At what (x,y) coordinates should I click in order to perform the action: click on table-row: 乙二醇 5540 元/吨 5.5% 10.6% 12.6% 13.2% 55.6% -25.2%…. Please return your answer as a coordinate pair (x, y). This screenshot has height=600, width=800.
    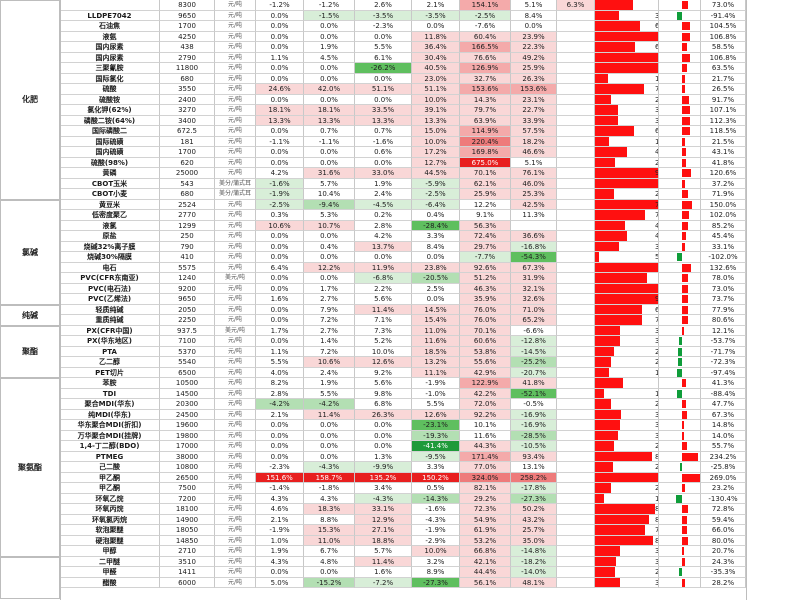
    Looking at the image, I should click on (403, 362).